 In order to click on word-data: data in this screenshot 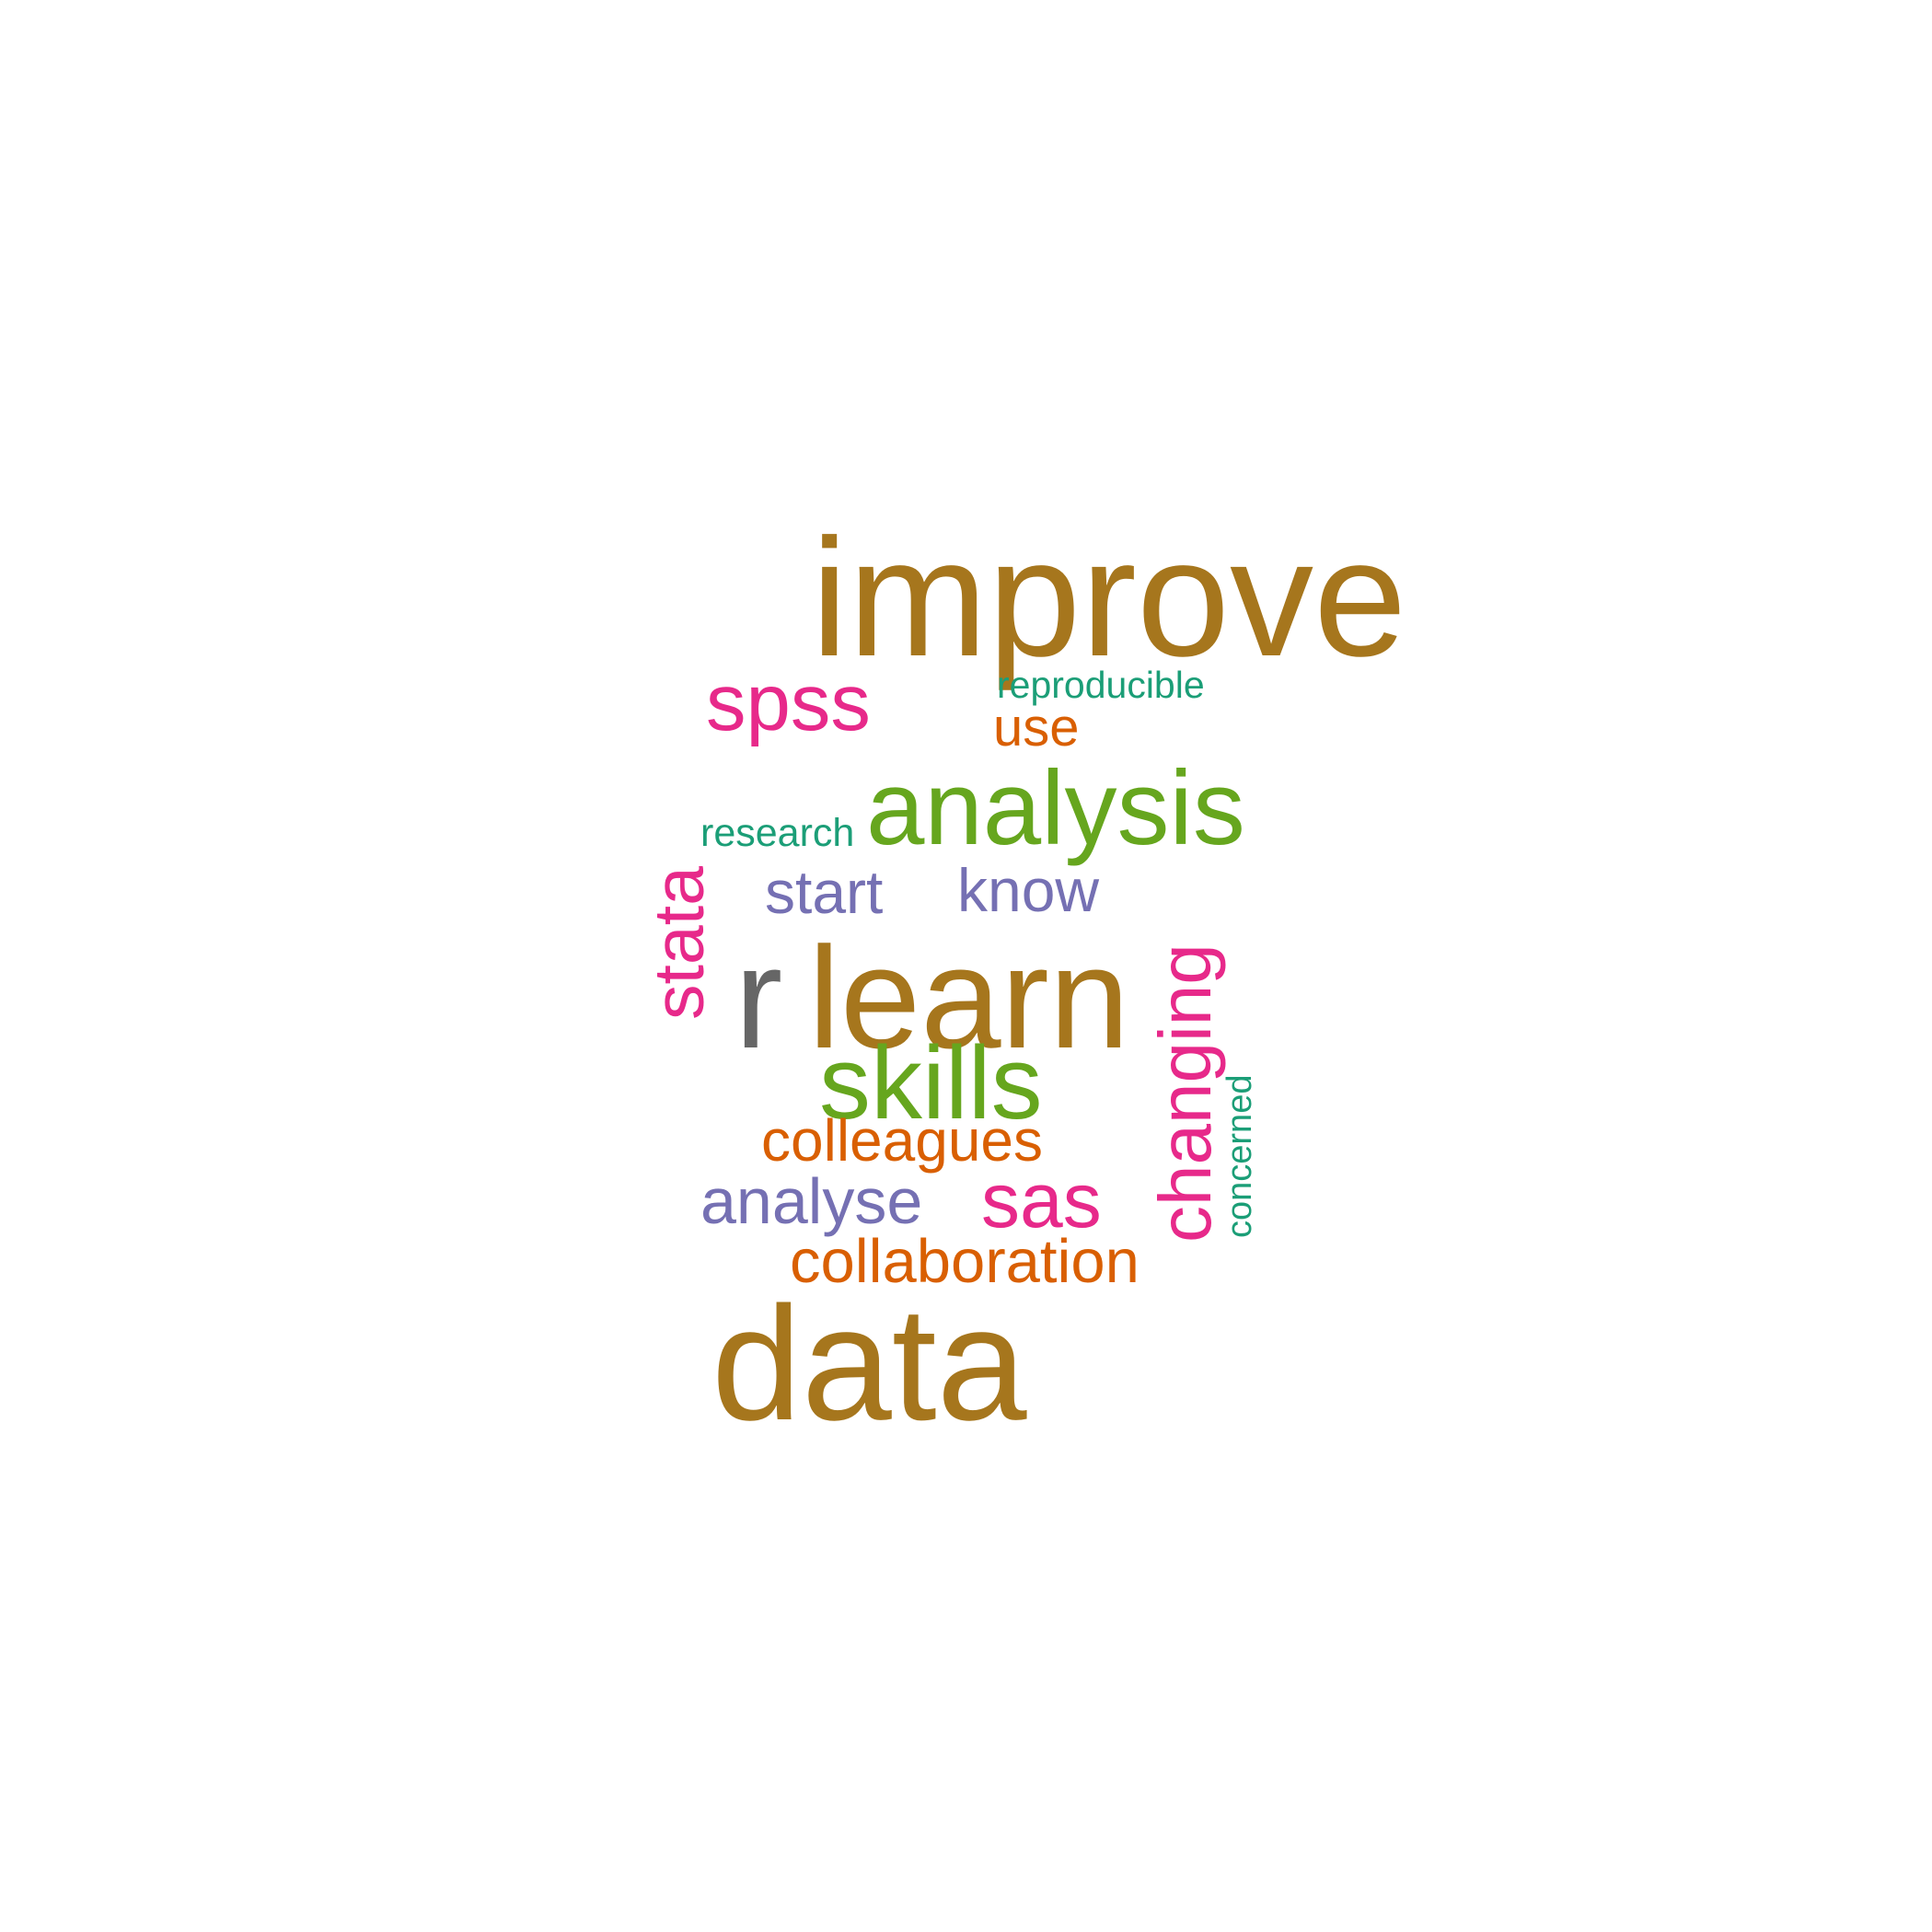, I will do `click(869, 1364)`.